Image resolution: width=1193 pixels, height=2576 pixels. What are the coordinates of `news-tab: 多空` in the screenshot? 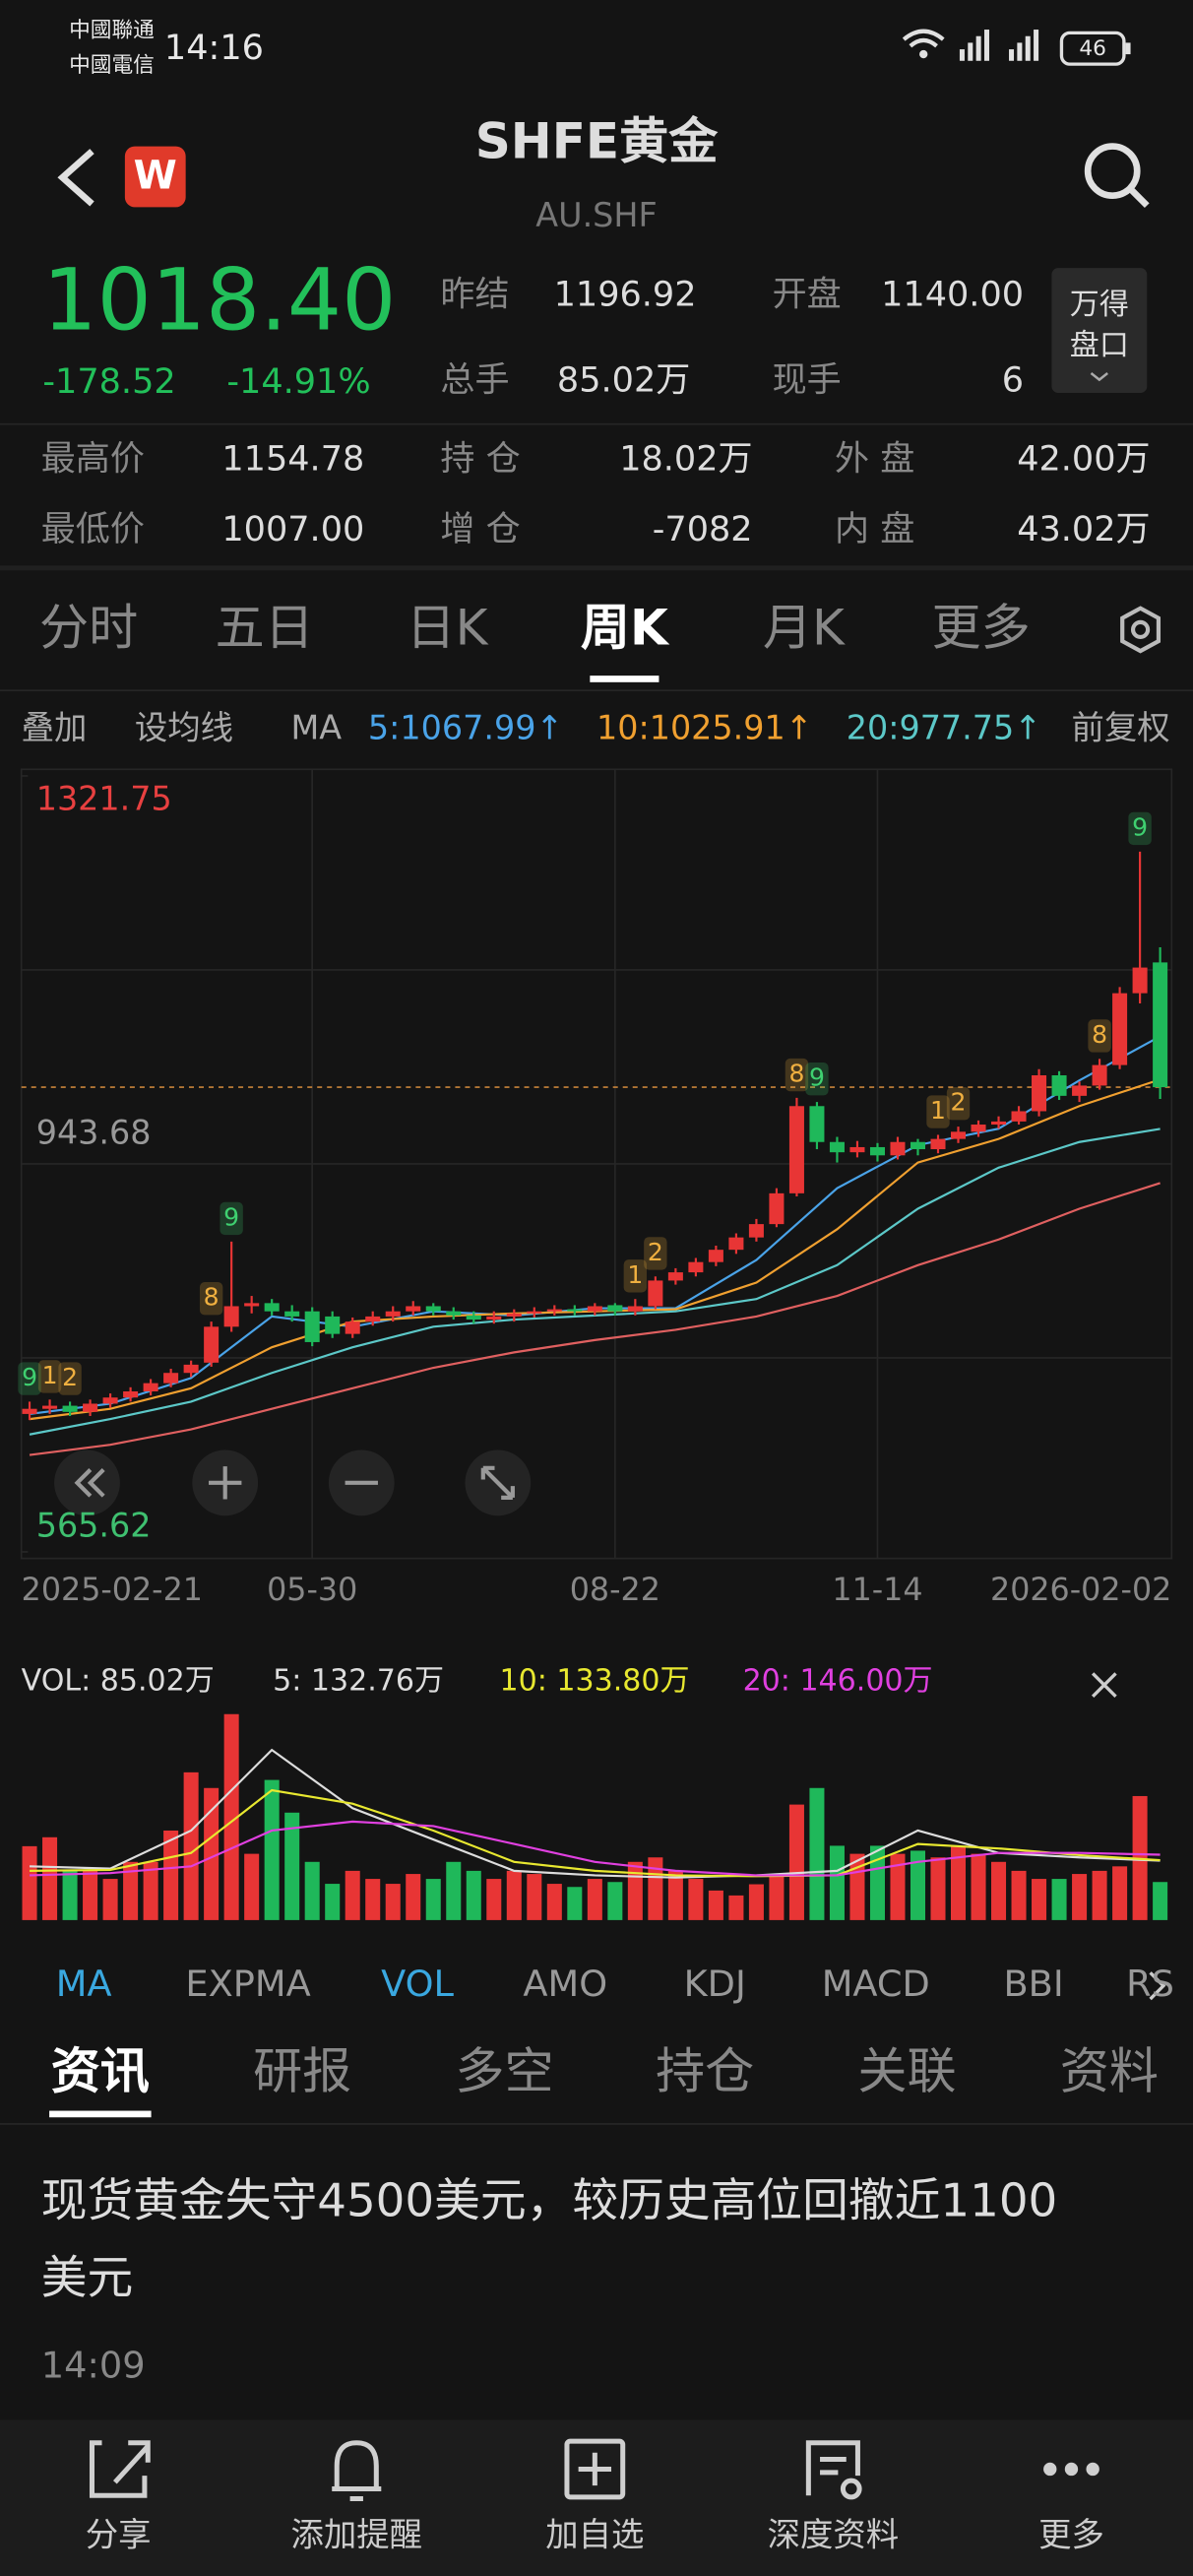 It's located at (504, 2070).